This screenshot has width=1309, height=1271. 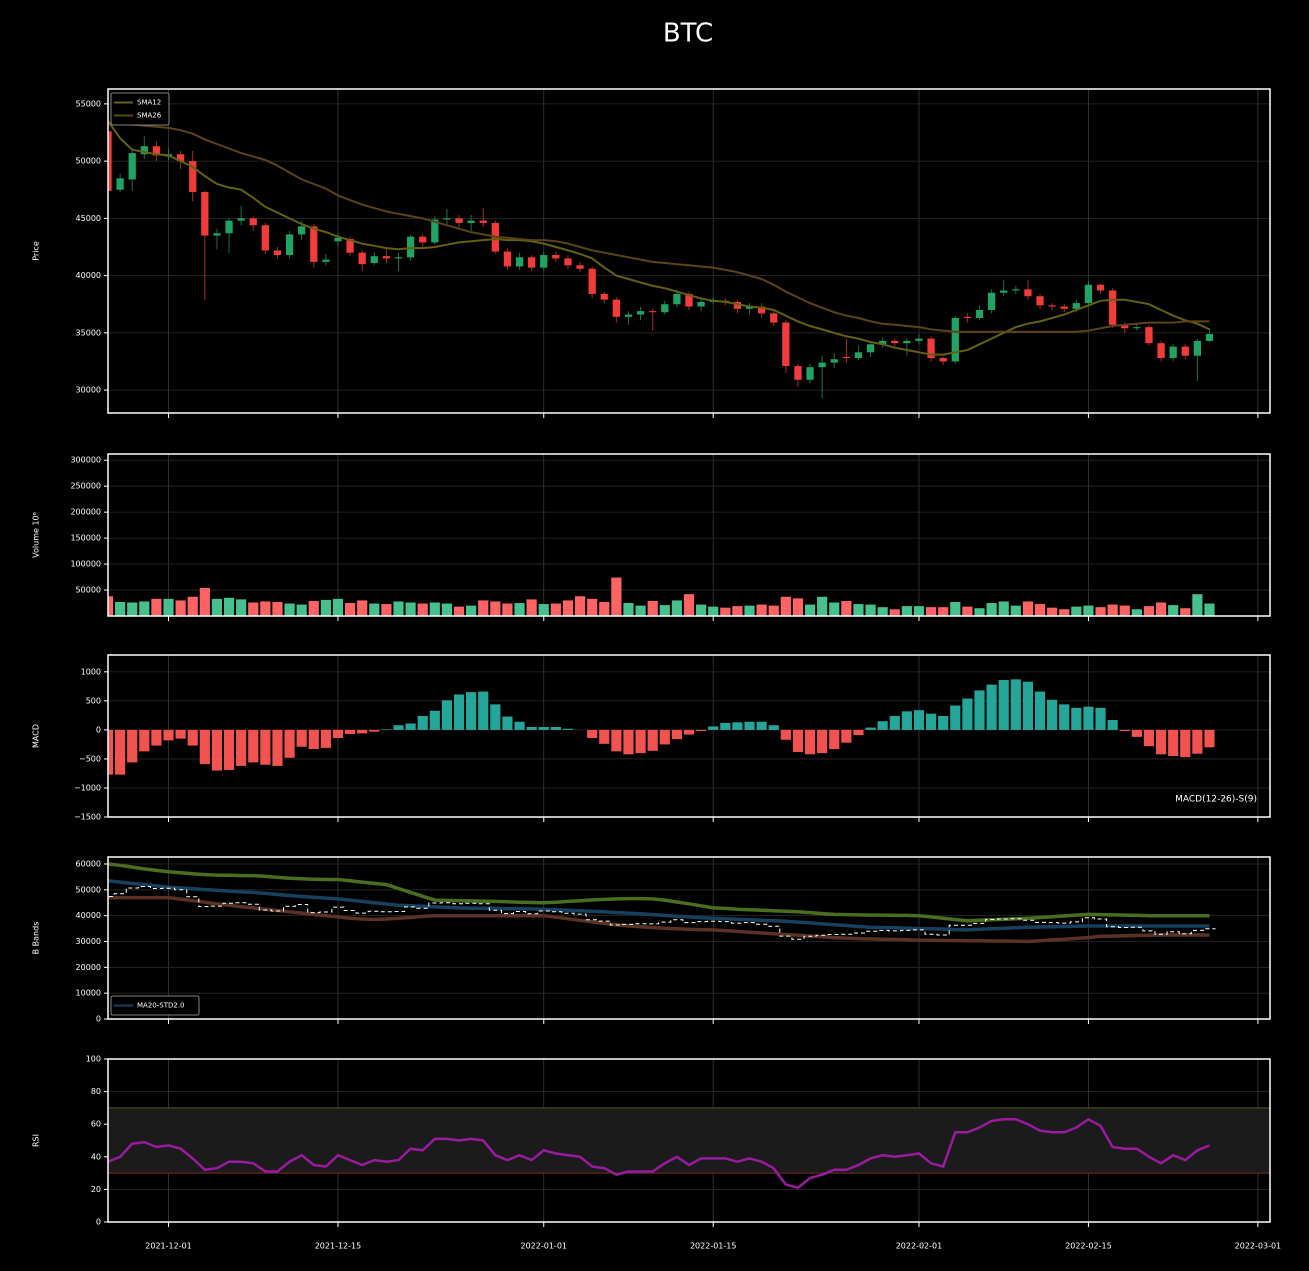 What do you see at coordinates (36, 736) in the screenshot?
I see `y-axis-label: MACD` at bounding box center [36, 736].